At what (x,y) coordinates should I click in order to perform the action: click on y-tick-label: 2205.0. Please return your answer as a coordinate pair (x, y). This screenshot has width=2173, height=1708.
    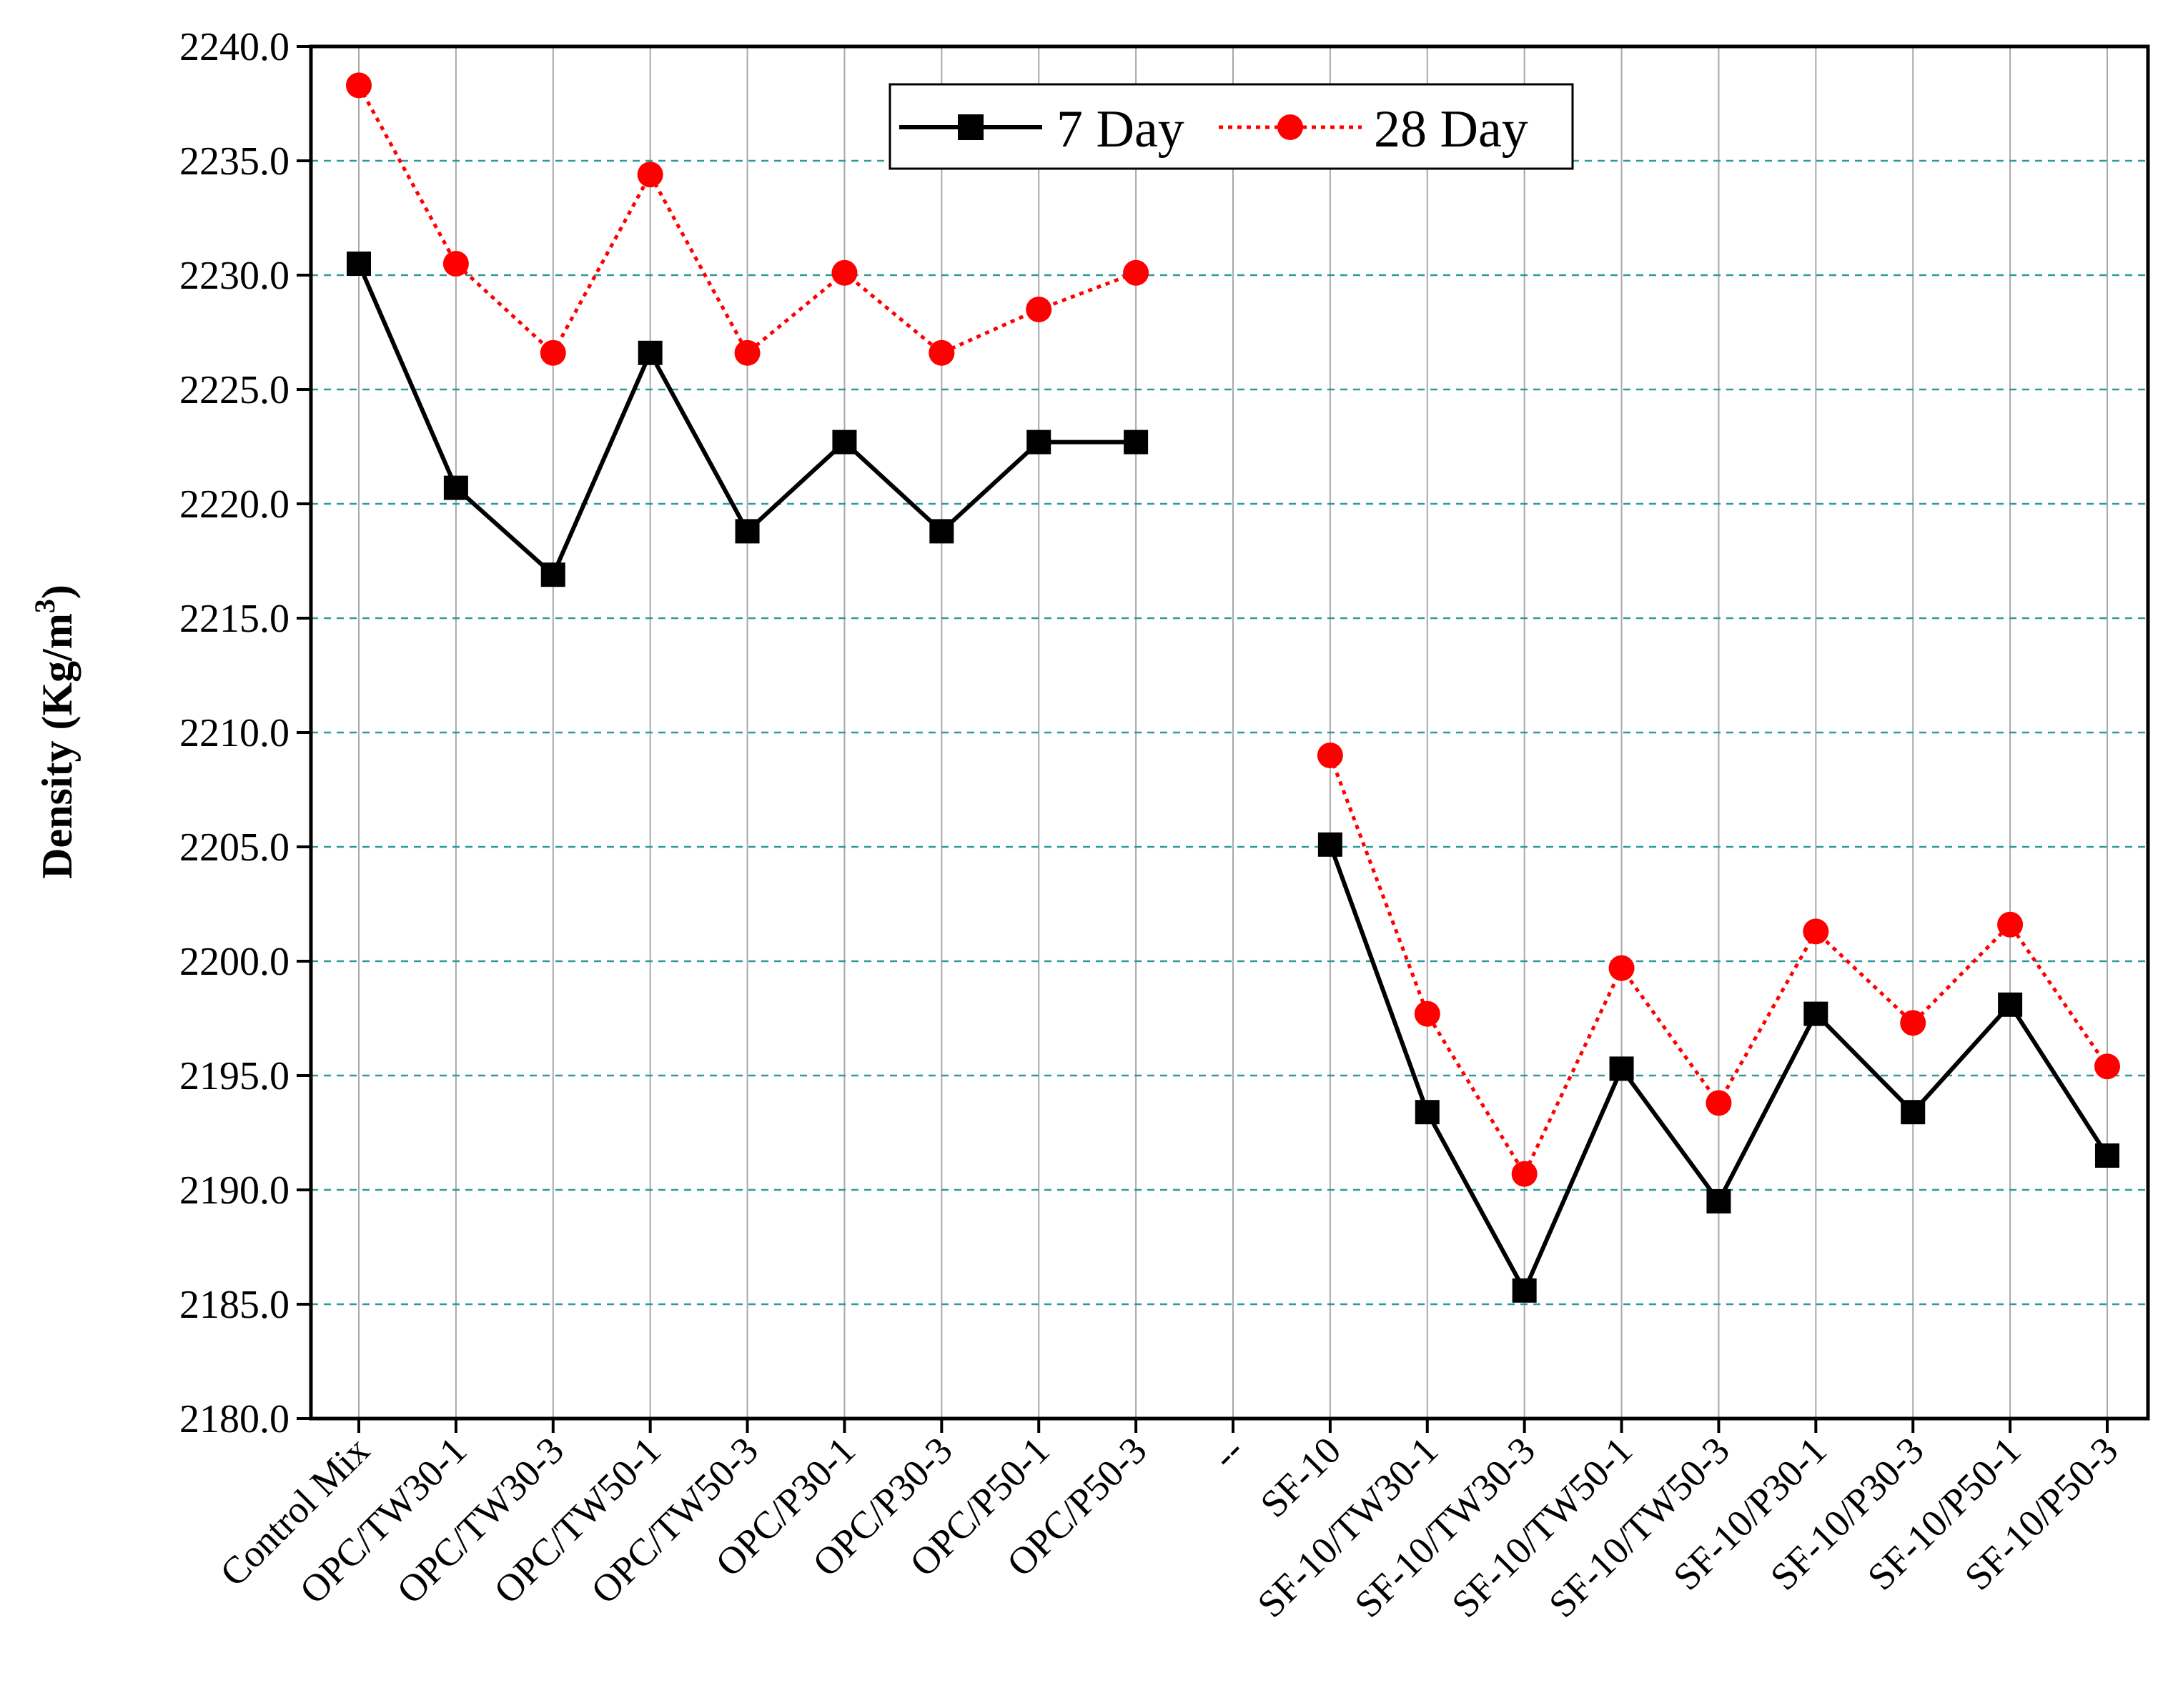
    Looking at the image, I should click on (234, 848).